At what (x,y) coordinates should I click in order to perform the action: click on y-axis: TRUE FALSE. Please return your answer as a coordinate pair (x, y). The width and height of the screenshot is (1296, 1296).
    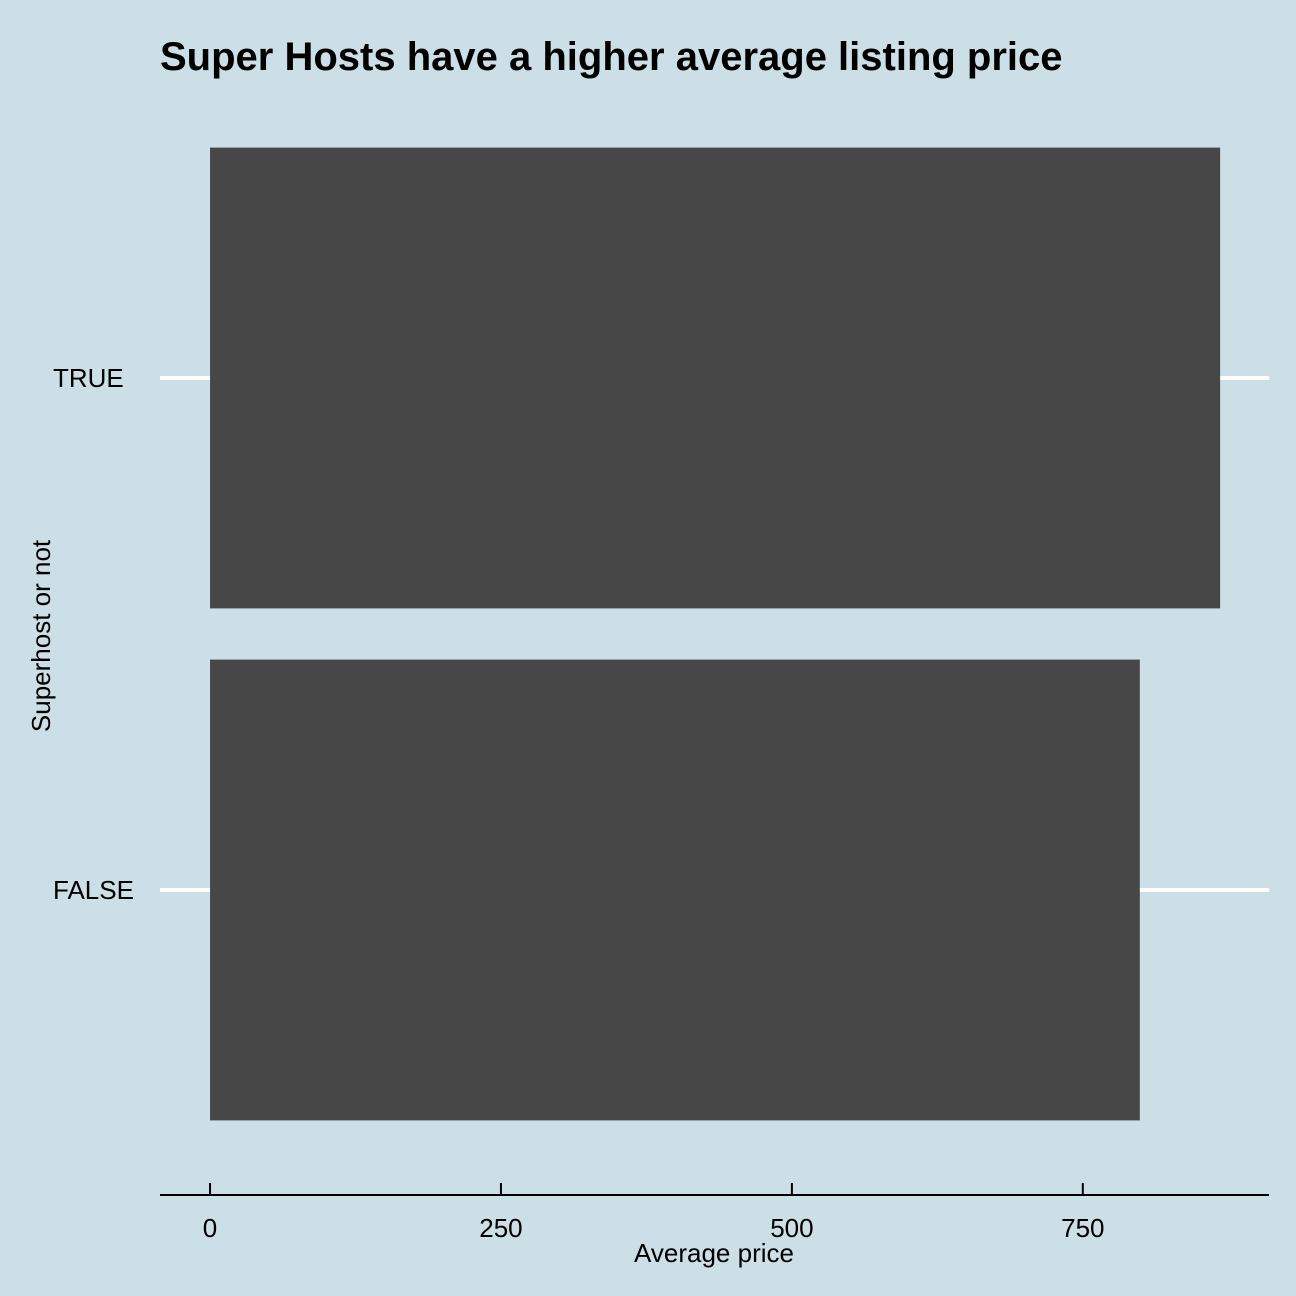
    Looking at the image, I should click on (93, 634).